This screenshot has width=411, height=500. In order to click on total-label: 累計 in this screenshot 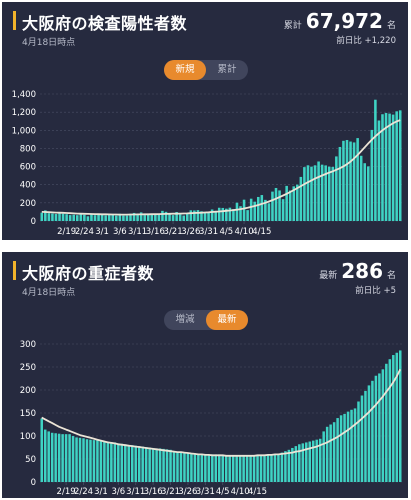, I will do `click(292, 26)`.